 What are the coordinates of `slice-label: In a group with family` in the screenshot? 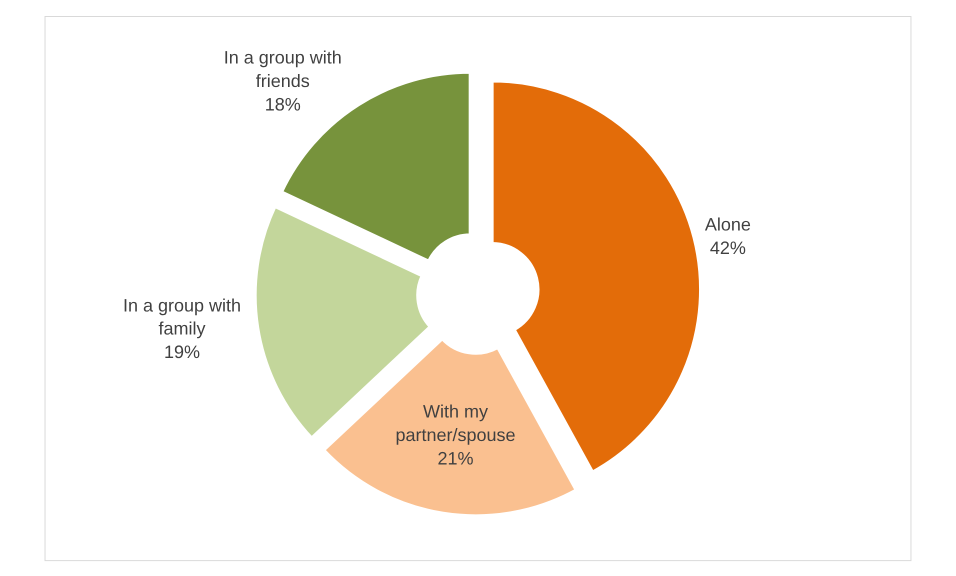 It's located at (182, 317).